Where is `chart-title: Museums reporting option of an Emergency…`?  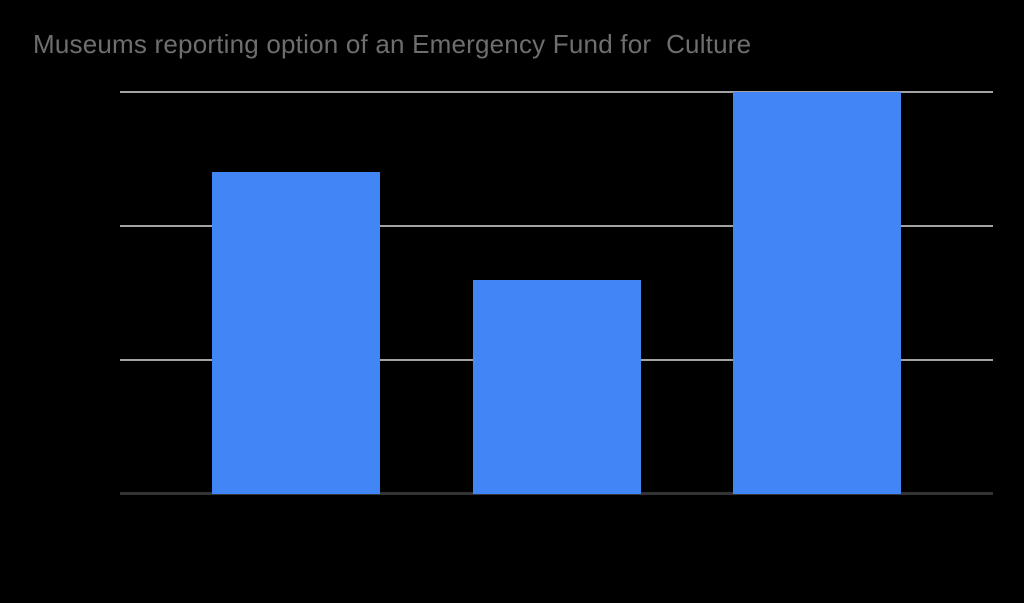 chart-title: Museums reporting option of an Emergency… is located at coordinates (392, 44).